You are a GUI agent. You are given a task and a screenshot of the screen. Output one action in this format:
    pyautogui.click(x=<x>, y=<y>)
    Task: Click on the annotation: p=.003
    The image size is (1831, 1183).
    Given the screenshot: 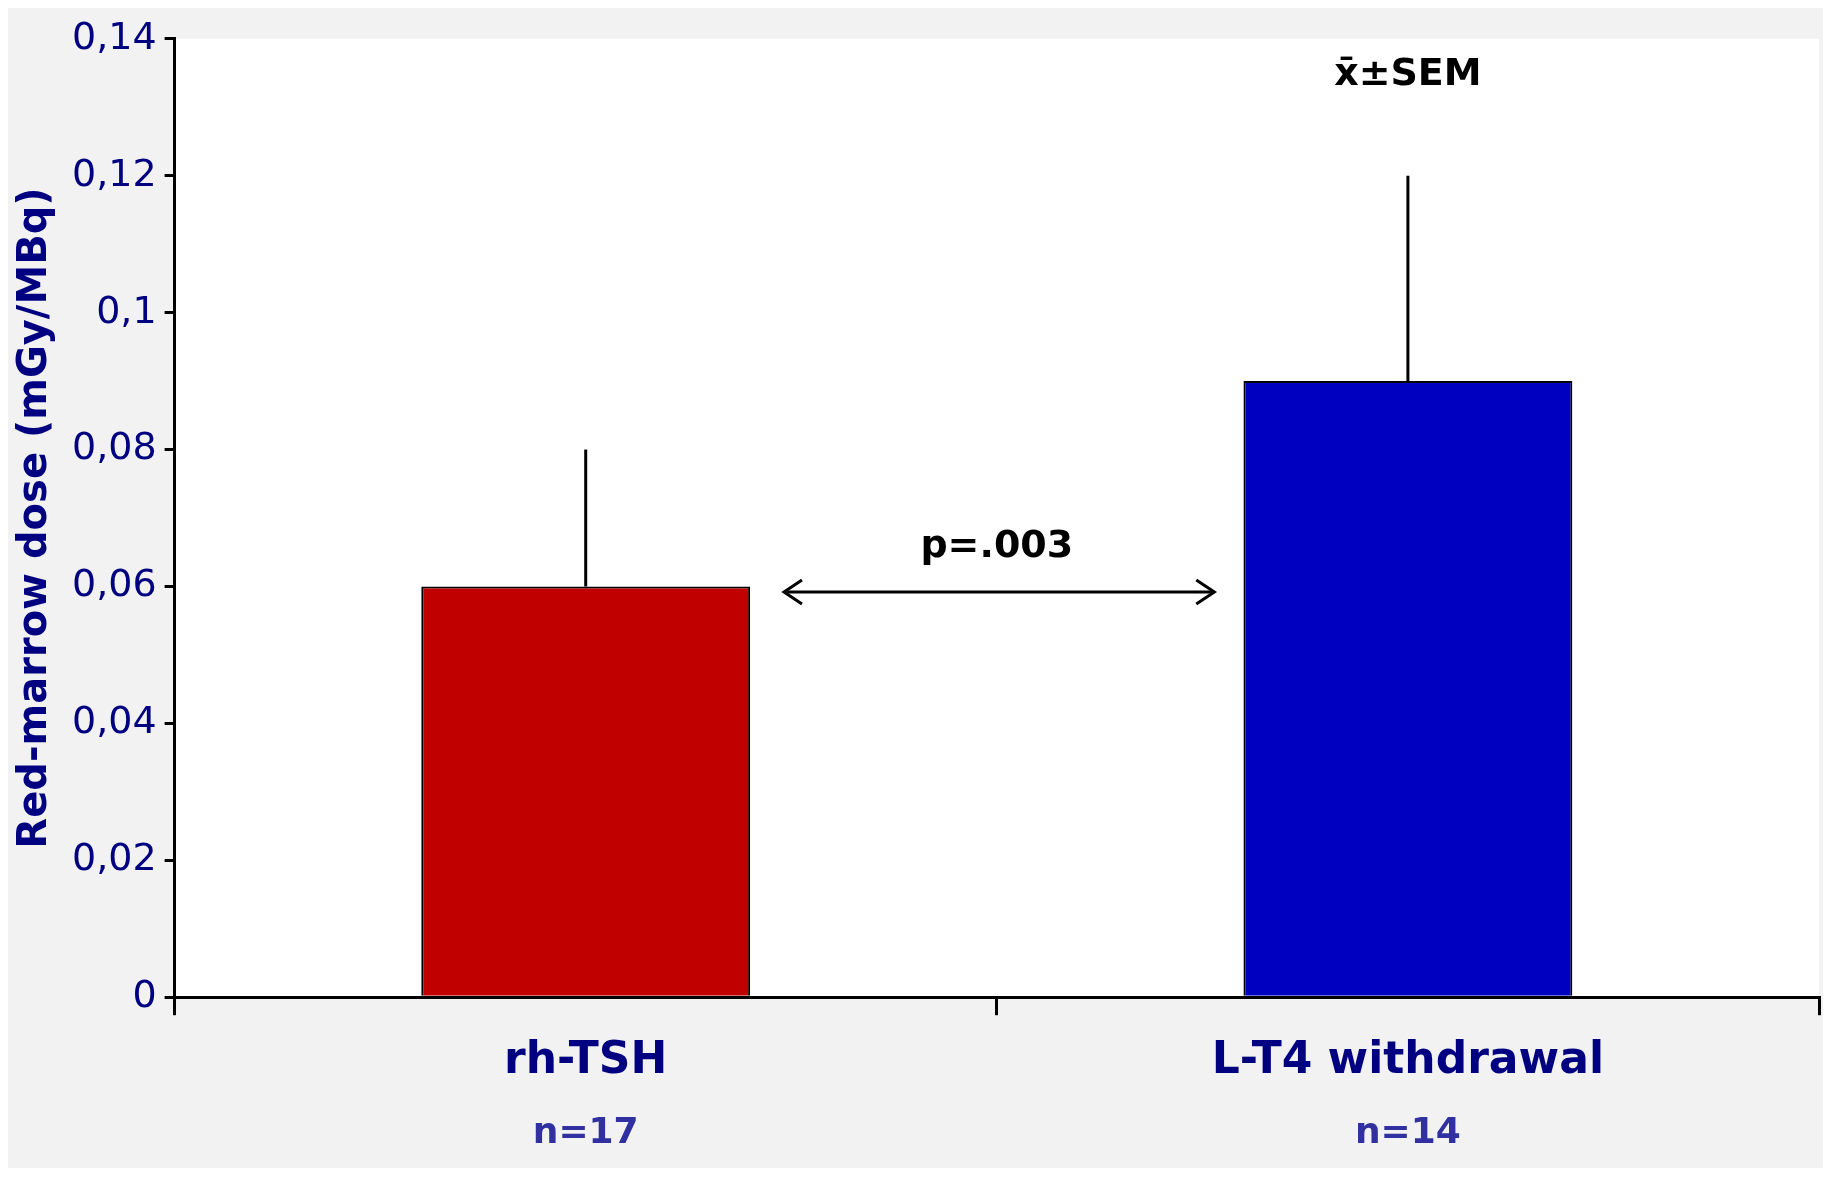 What is the action you would take?
    pyautogui.click(x=997, y=544)
    